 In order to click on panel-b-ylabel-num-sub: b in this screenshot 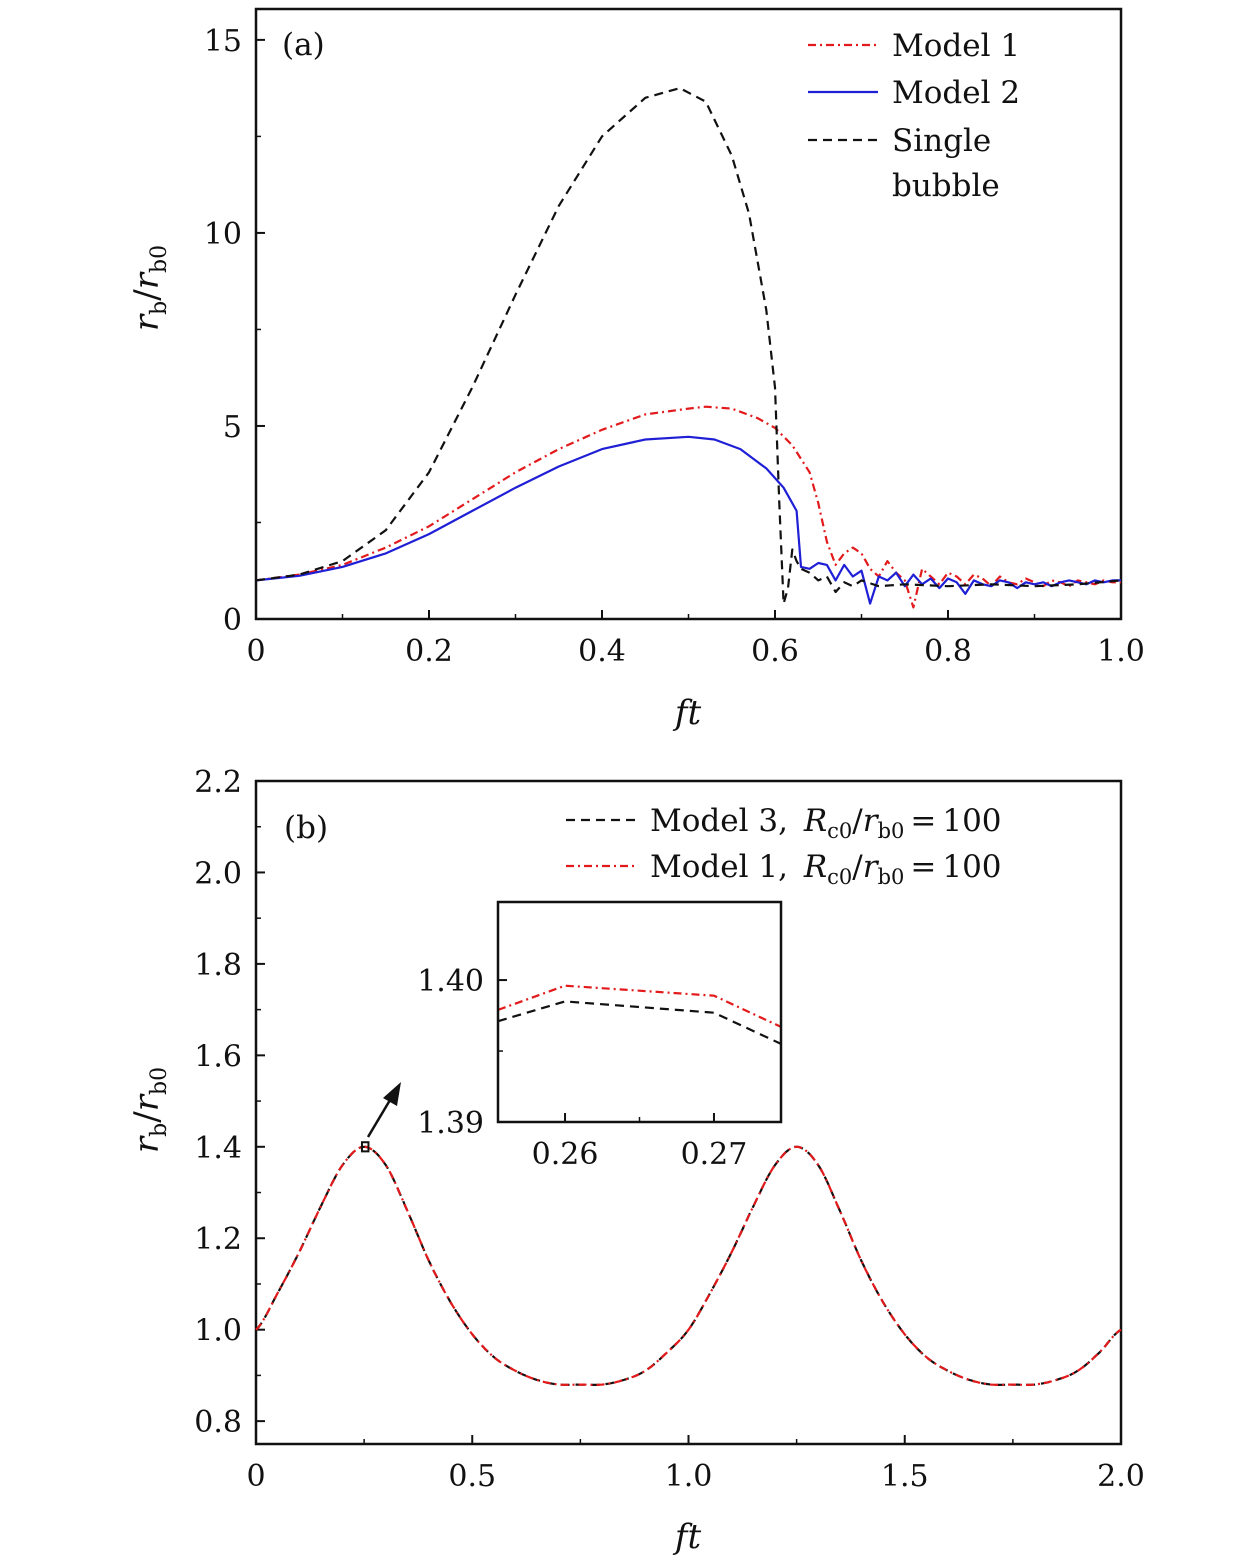, I will do `click(159, 1130)`.